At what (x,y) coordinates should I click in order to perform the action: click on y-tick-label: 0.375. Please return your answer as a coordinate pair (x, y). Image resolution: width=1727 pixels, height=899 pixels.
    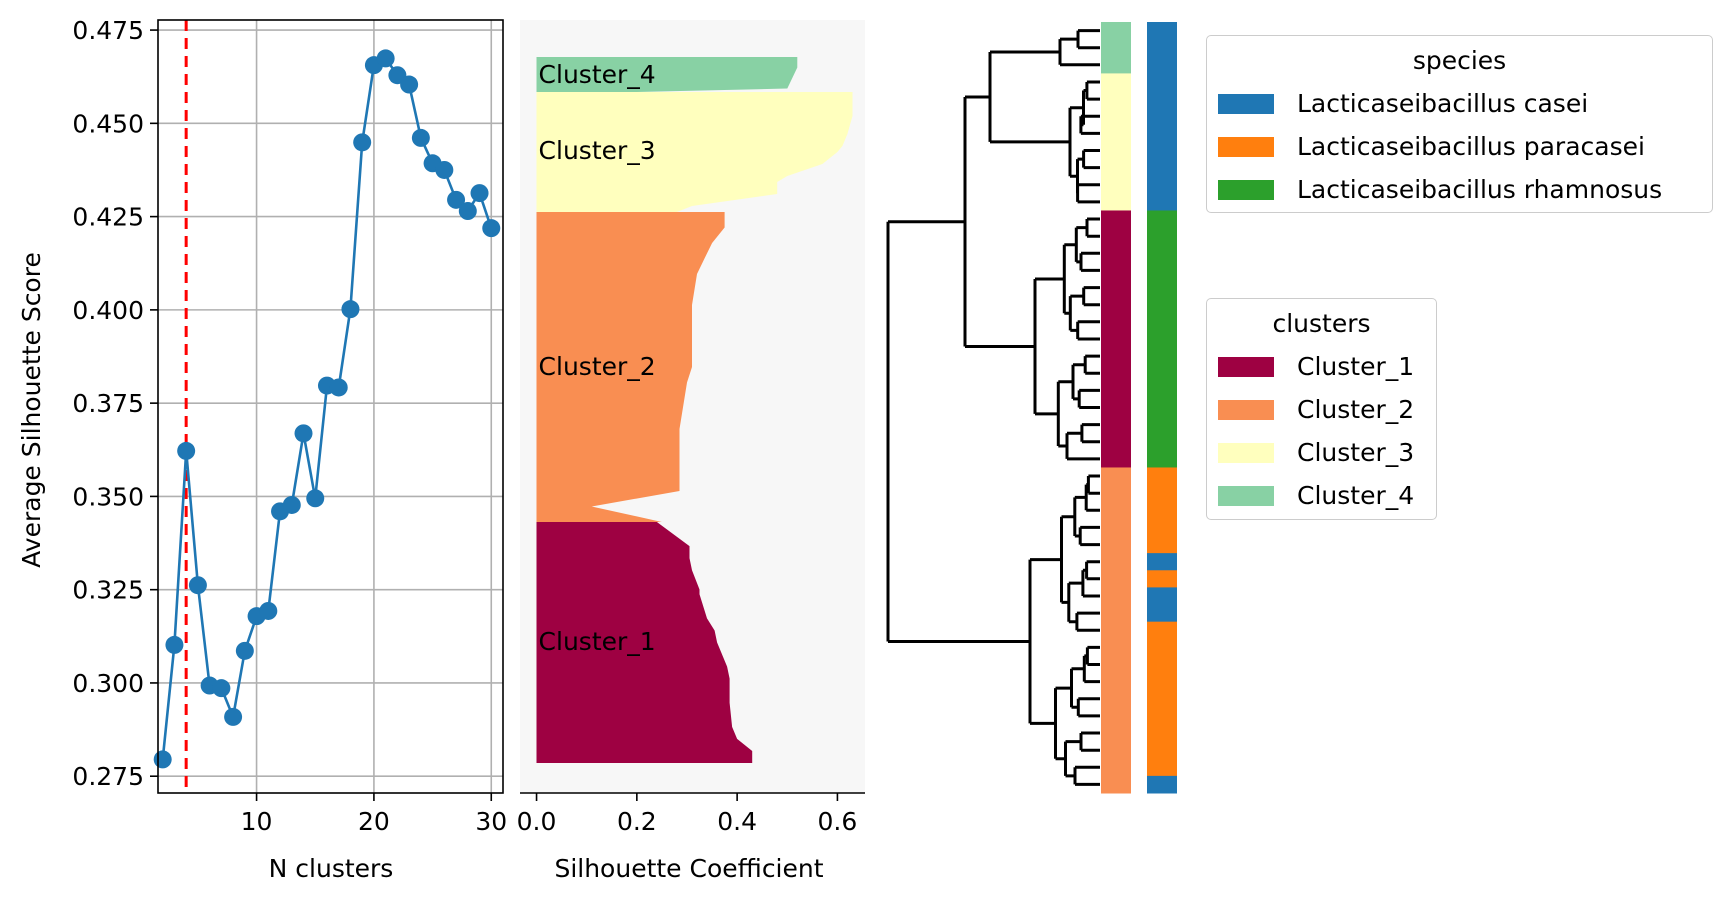
    Looking at the image, I should click on (108, 403).